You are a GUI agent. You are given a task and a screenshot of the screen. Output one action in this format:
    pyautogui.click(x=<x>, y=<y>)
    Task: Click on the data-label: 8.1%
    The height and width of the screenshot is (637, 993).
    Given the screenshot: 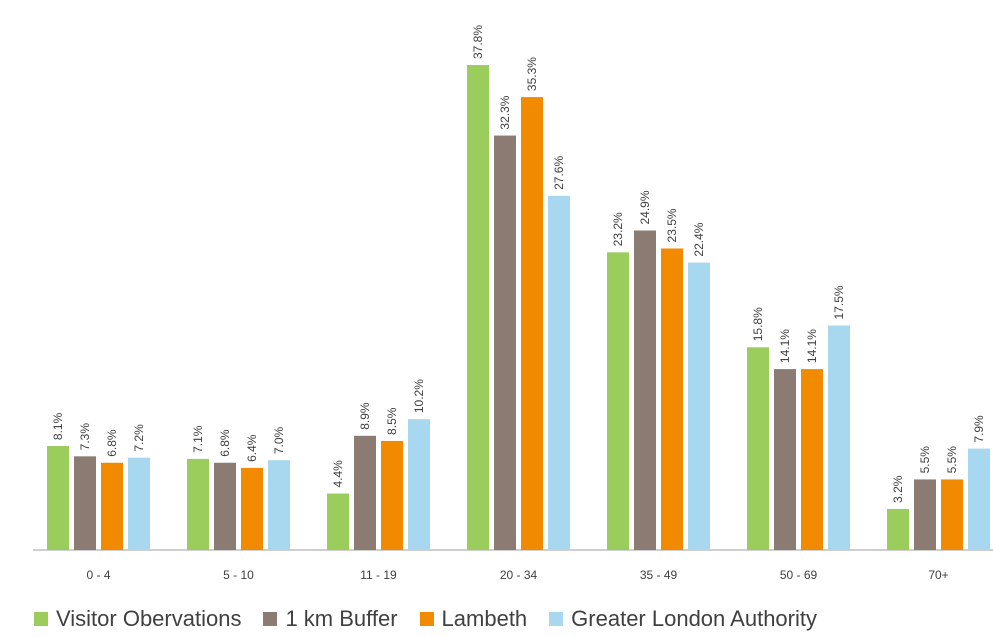 What is the action you would take?
    pyautogui.click(x=58, y=426)
    